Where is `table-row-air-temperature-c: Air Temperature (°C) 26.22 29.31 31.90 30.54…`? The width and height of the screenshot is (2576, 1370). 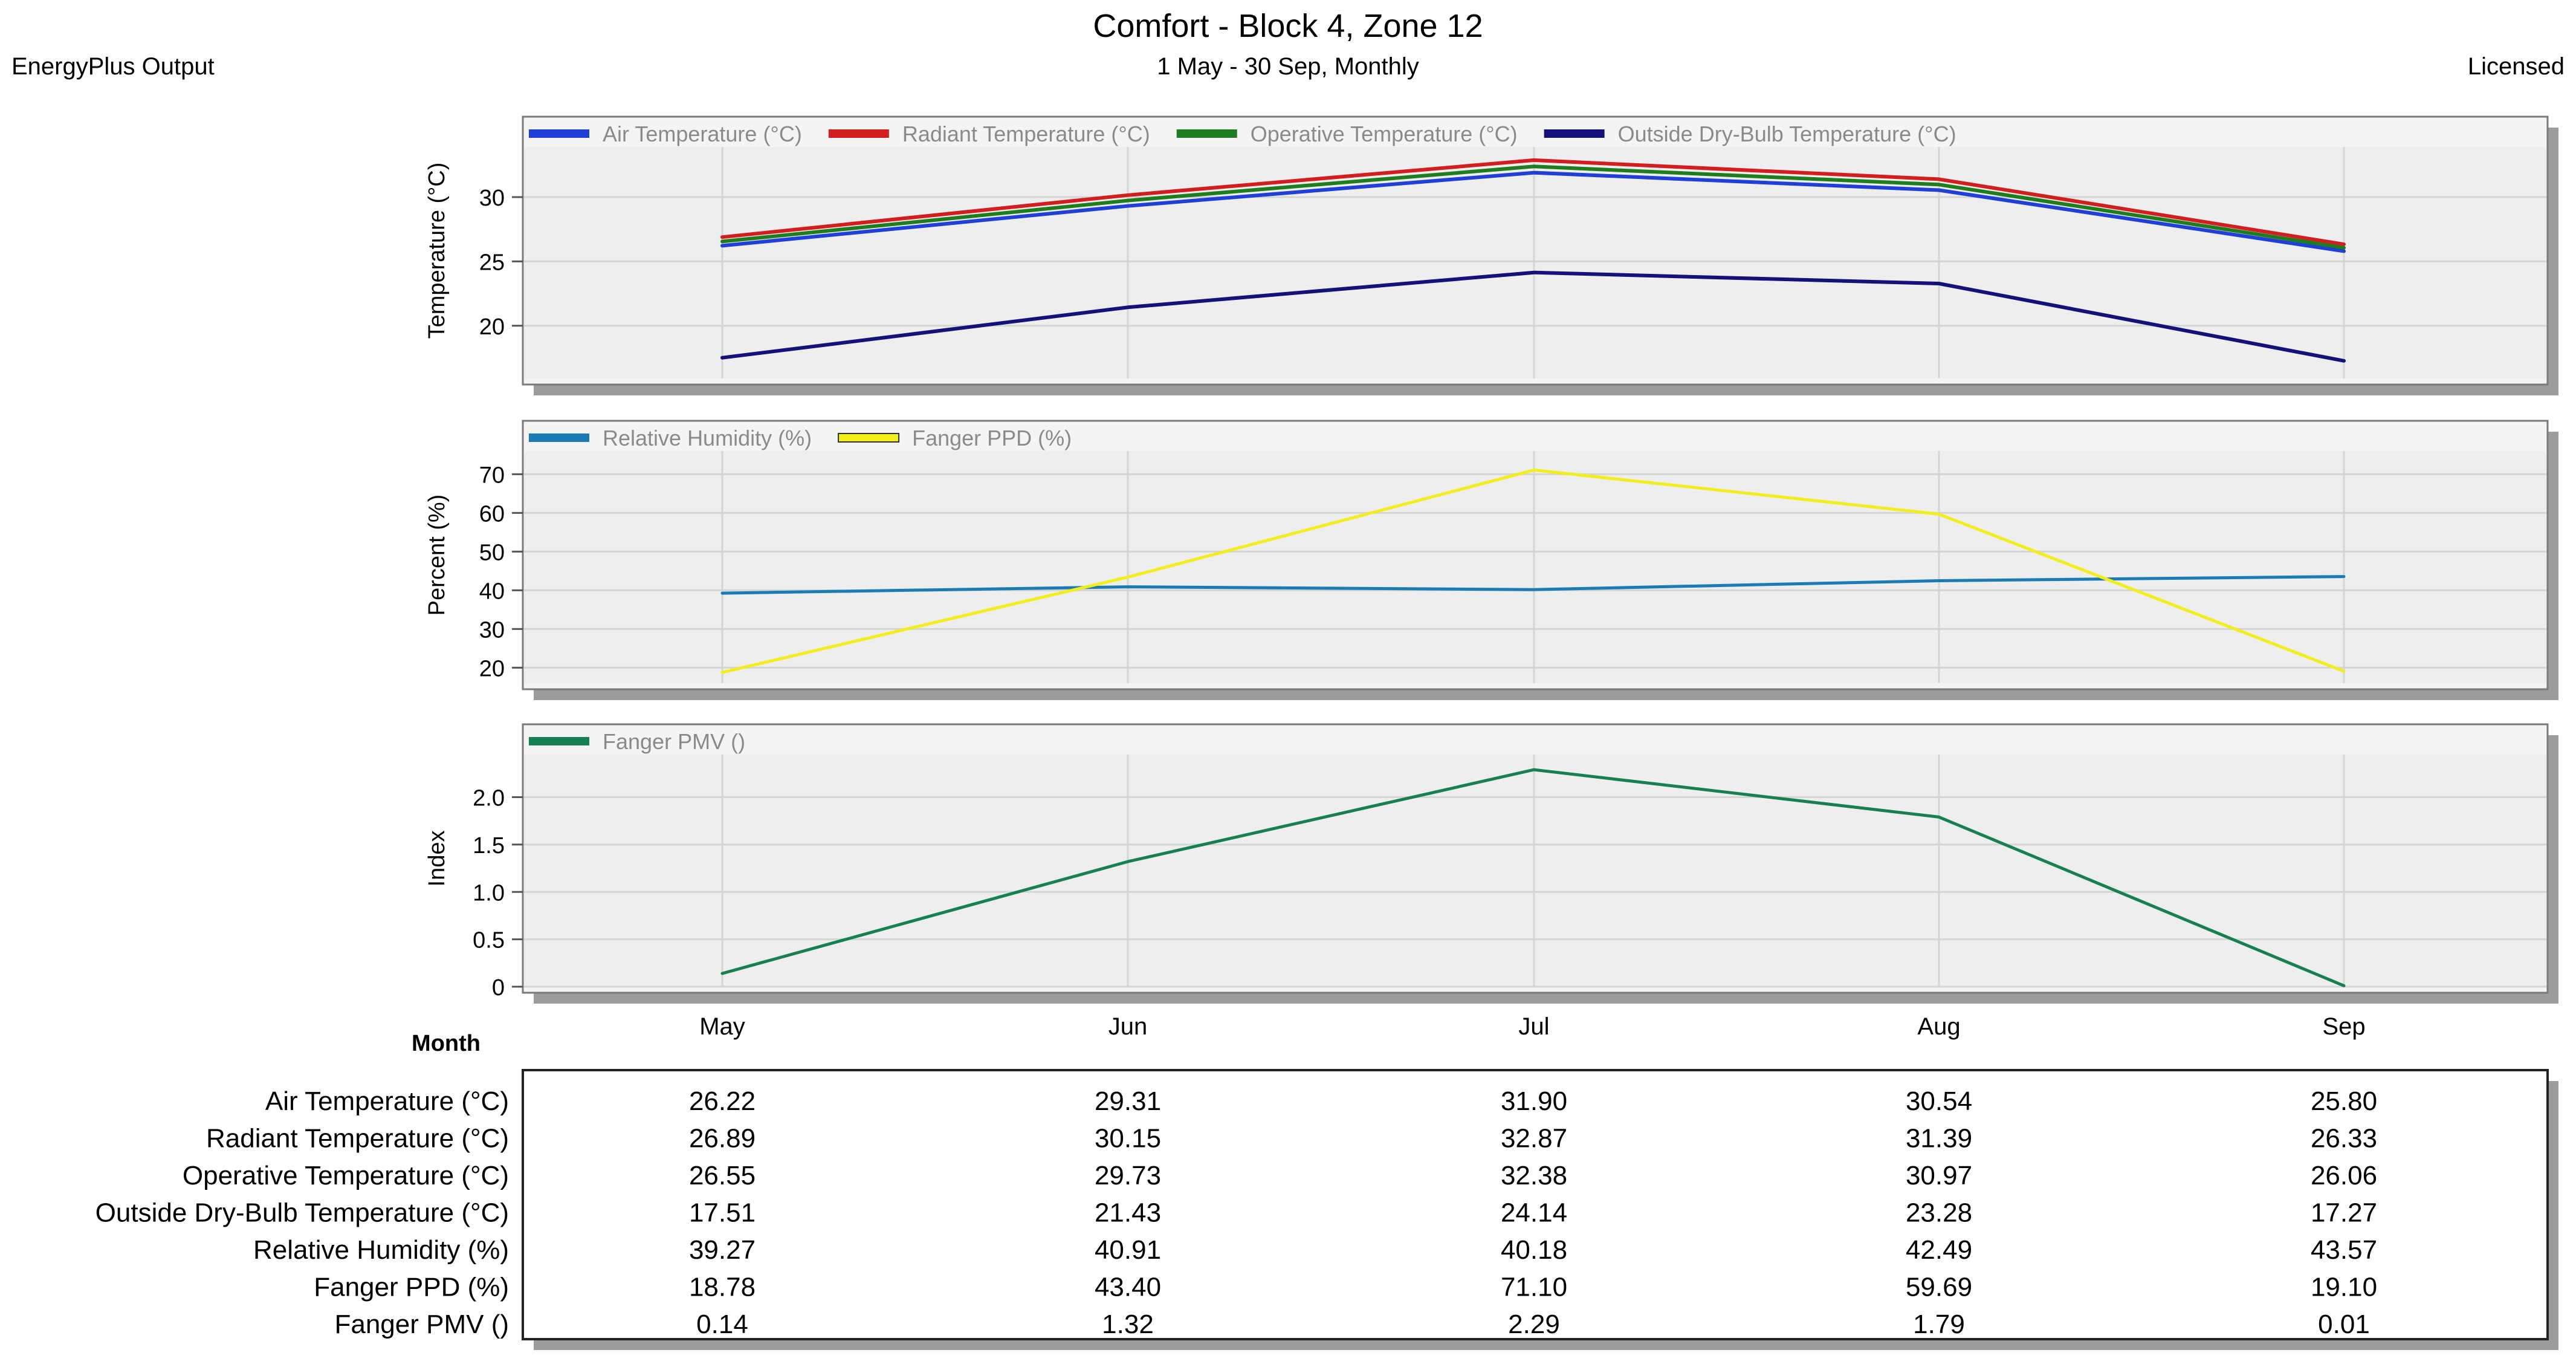
table-row-air-temperature-c: Air Temperature (°C) 26.22 29.31 31.90 30.54… is located at coordinates (1321, 1101).